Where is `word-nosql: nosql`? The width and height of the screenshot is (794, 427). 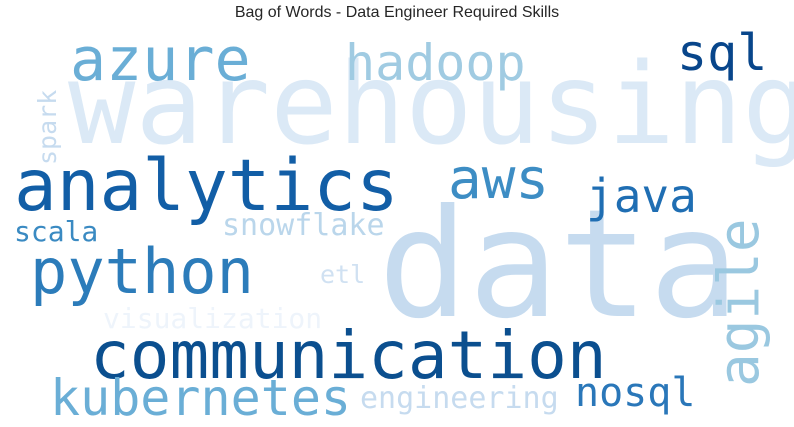
word-nosql: nosql is located at coordinates (635, 393).